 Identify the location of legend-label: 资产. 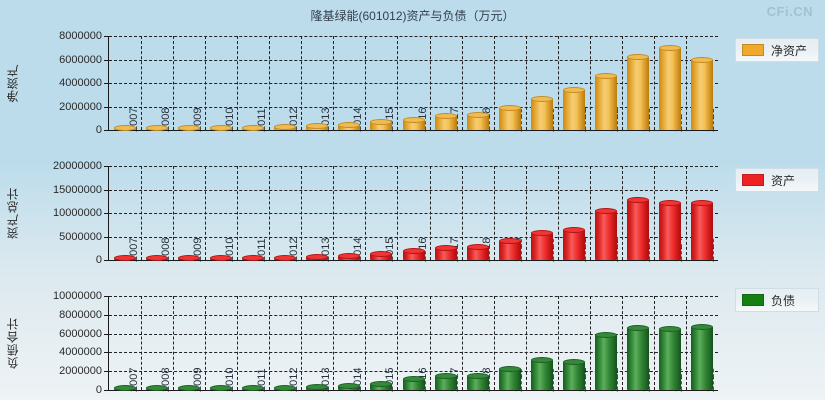
(783, 180).